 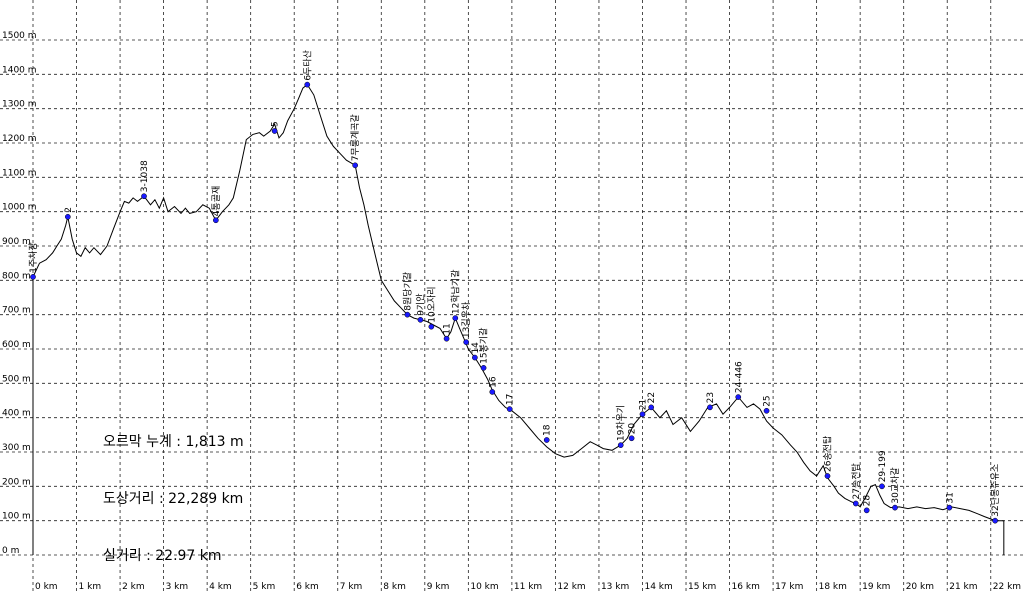 What do you see at coordinates (46, 587) in the screenshot?
I see `x-tick-label: 0 km` at bounding box center [46, 587].